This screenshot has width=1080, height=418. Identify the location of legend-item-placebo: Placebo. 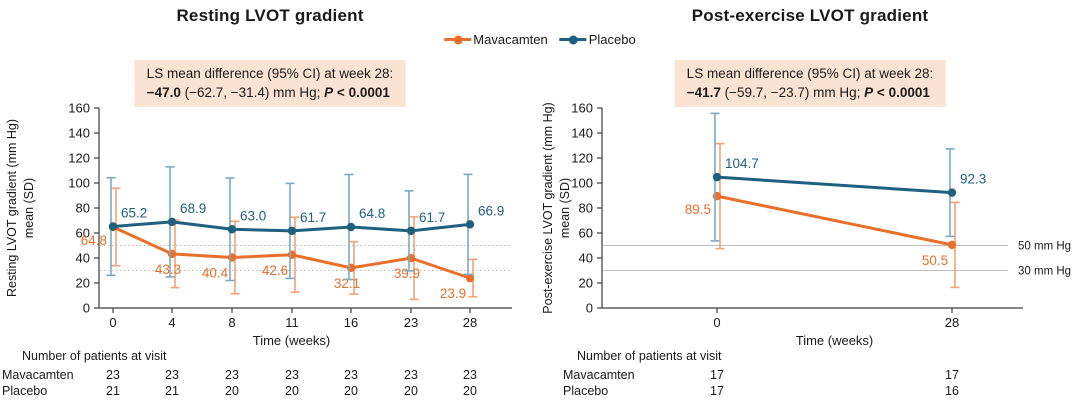
(597, 39).